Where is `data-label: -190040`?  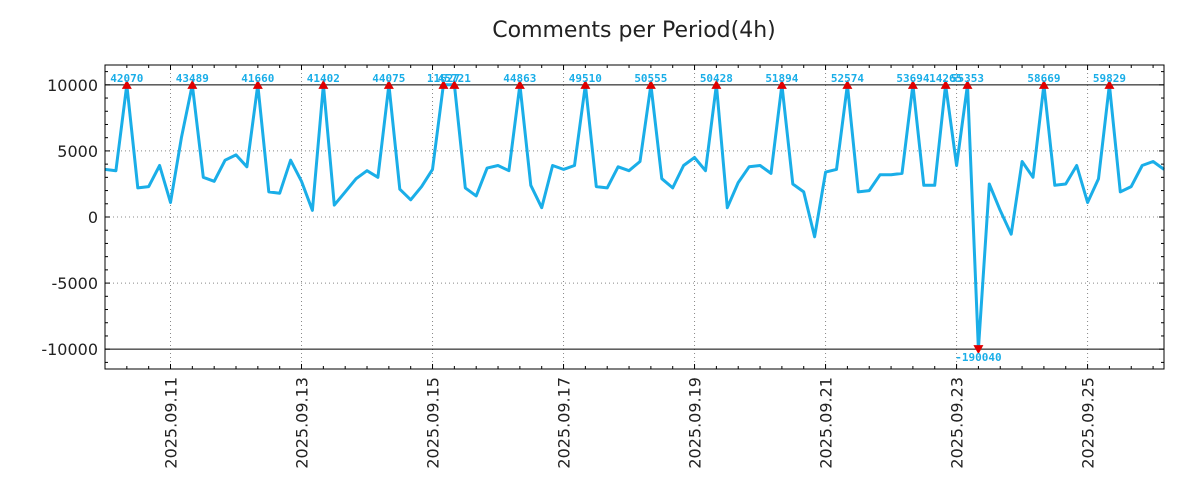
data-label: -190040 is located at coordinates (978, 357).